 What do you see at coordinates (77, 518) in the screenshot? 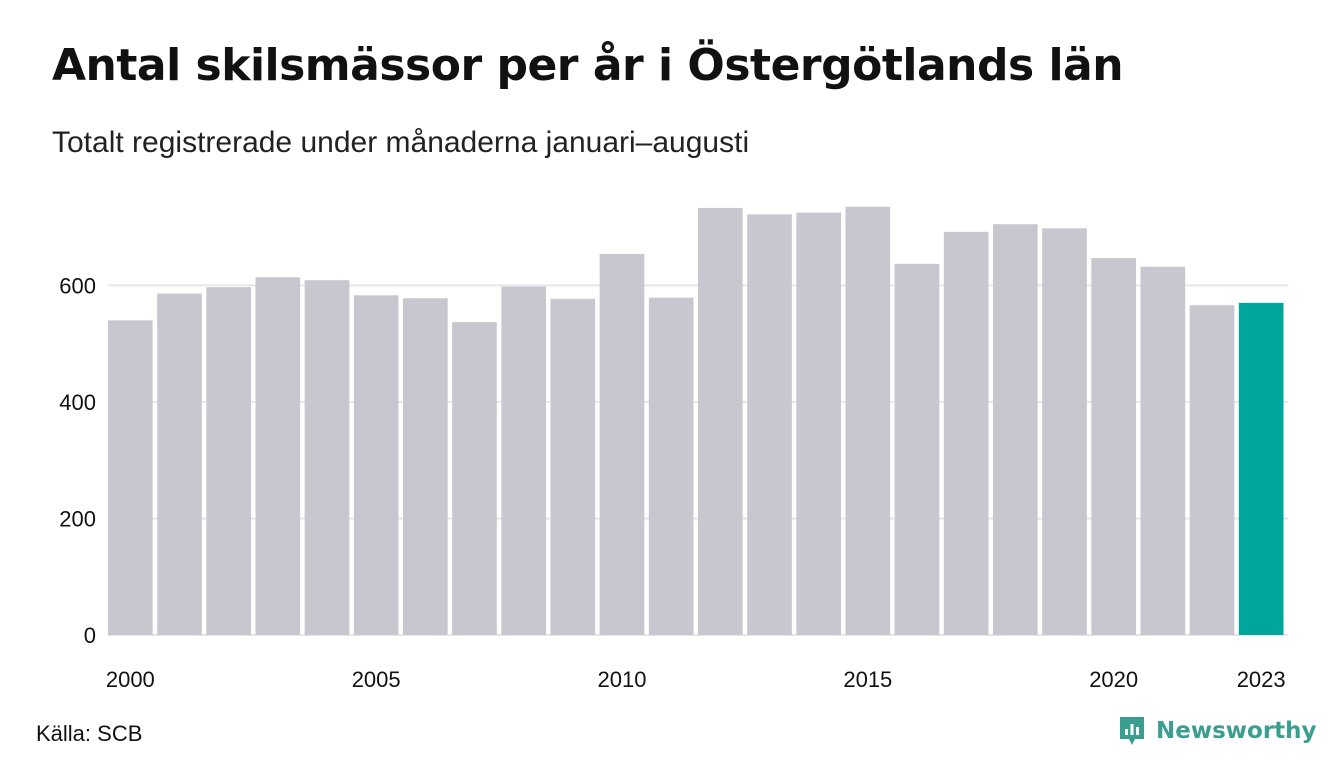
I see `y-tick-label: 200` at bounding box center [77, 518].